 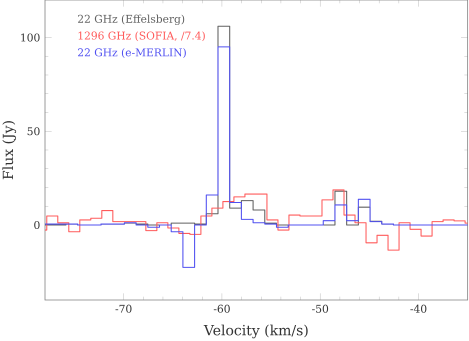 What do you see at coordinates (9, 150) in the screenshot?
I see `y-axis-title: Flux (Jy)` at bounding box center [9, 150].